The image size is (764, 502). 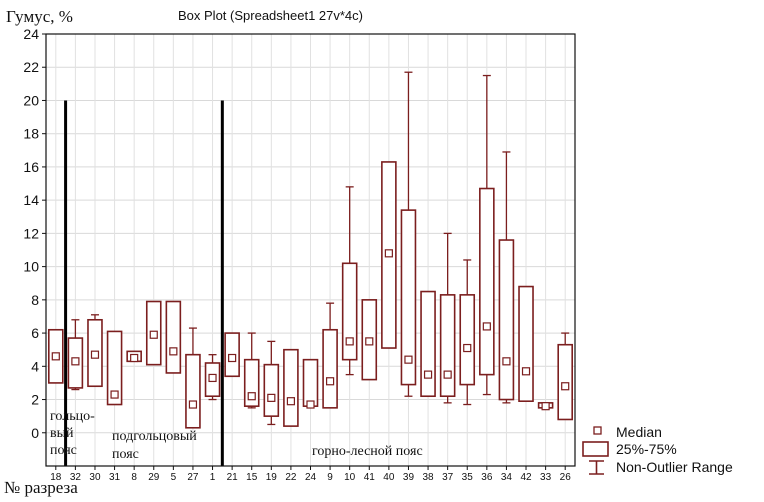 I want to click on y-tick-label: 10, so click(x=31, y=267).